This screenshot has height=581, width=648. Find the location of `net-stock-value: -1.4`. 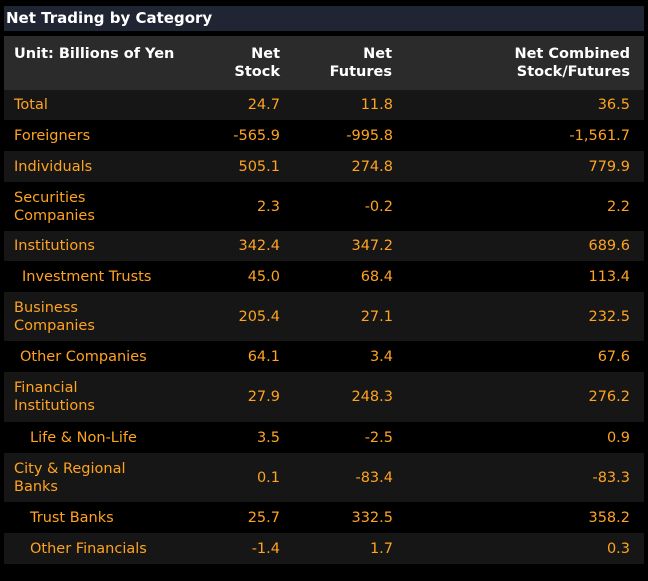

net-stock-value: -1.4 is located at coordinates (242, 548).